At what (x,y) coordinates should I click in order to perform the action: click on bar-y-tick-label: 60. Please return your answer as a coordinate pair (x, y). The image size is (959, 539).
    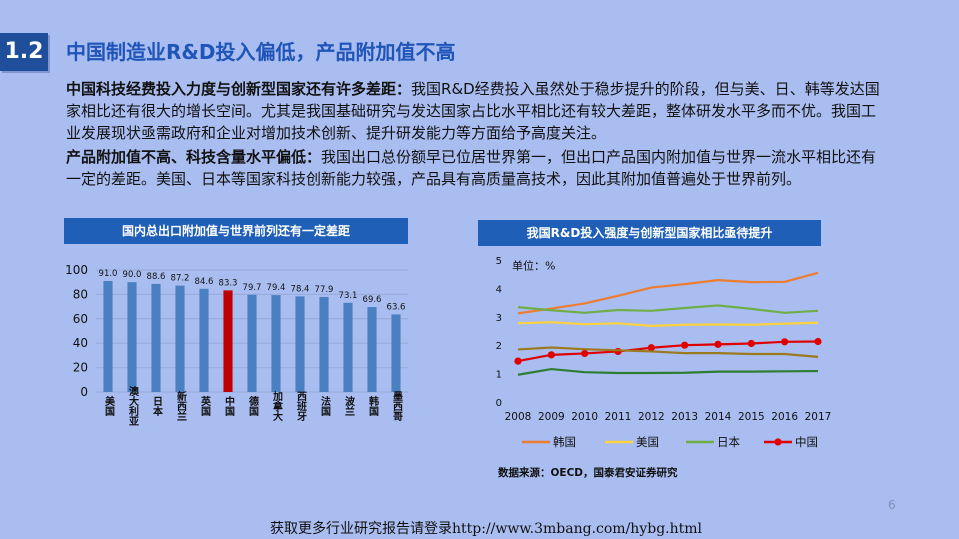
    Looking at the image, I should click on (80, 319).